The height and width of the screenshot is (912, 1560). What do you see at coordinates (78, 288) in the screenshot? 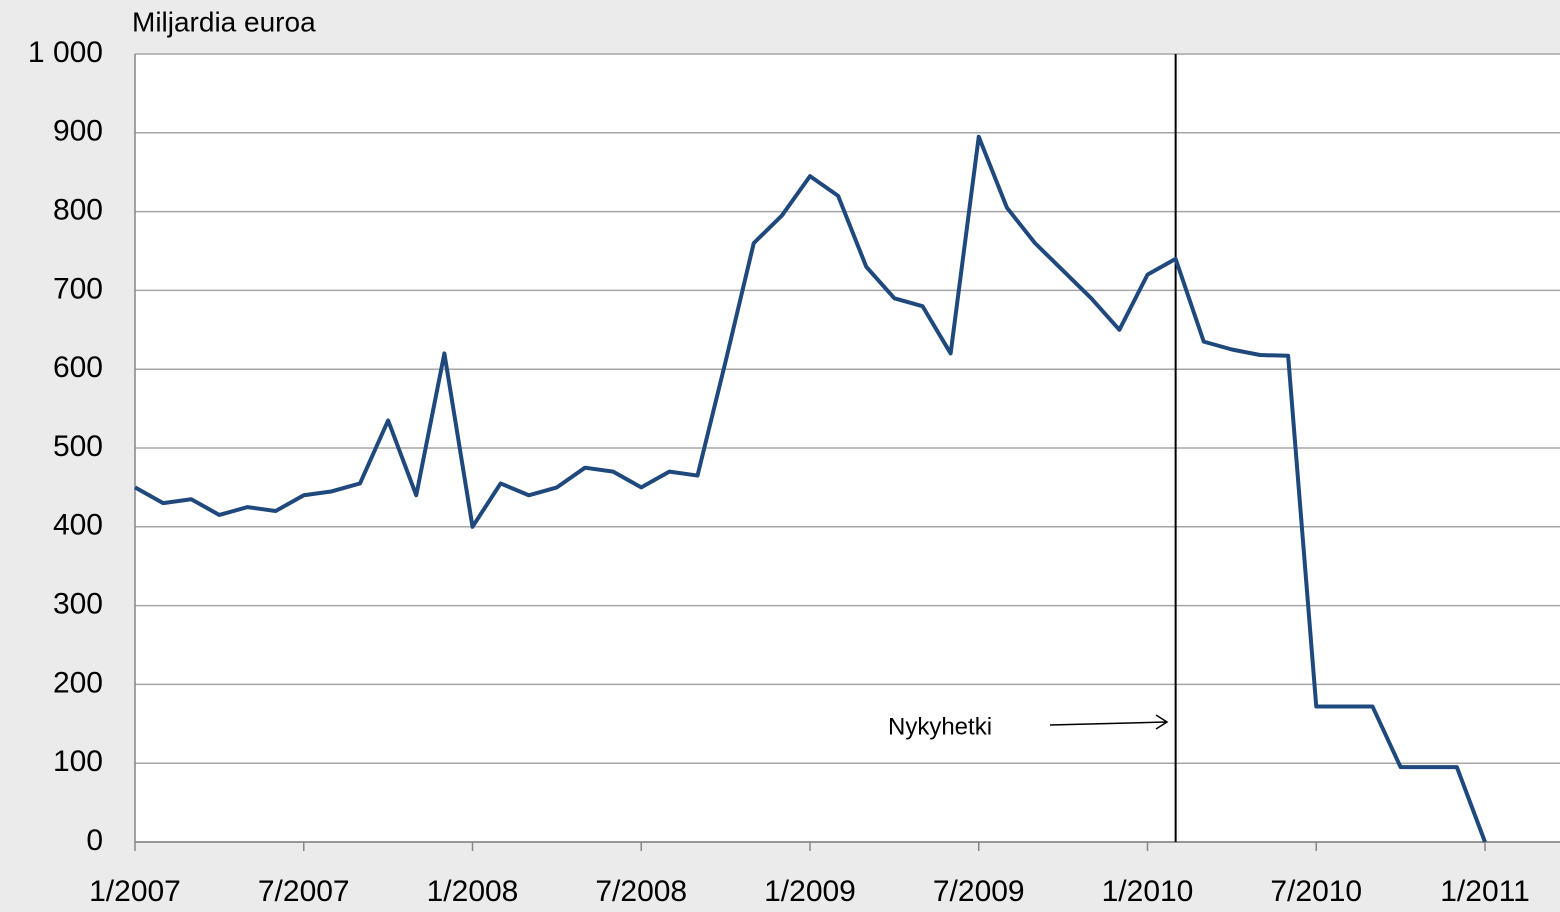
I see `y-tick-label: 700` at bounding box center [78, 288].